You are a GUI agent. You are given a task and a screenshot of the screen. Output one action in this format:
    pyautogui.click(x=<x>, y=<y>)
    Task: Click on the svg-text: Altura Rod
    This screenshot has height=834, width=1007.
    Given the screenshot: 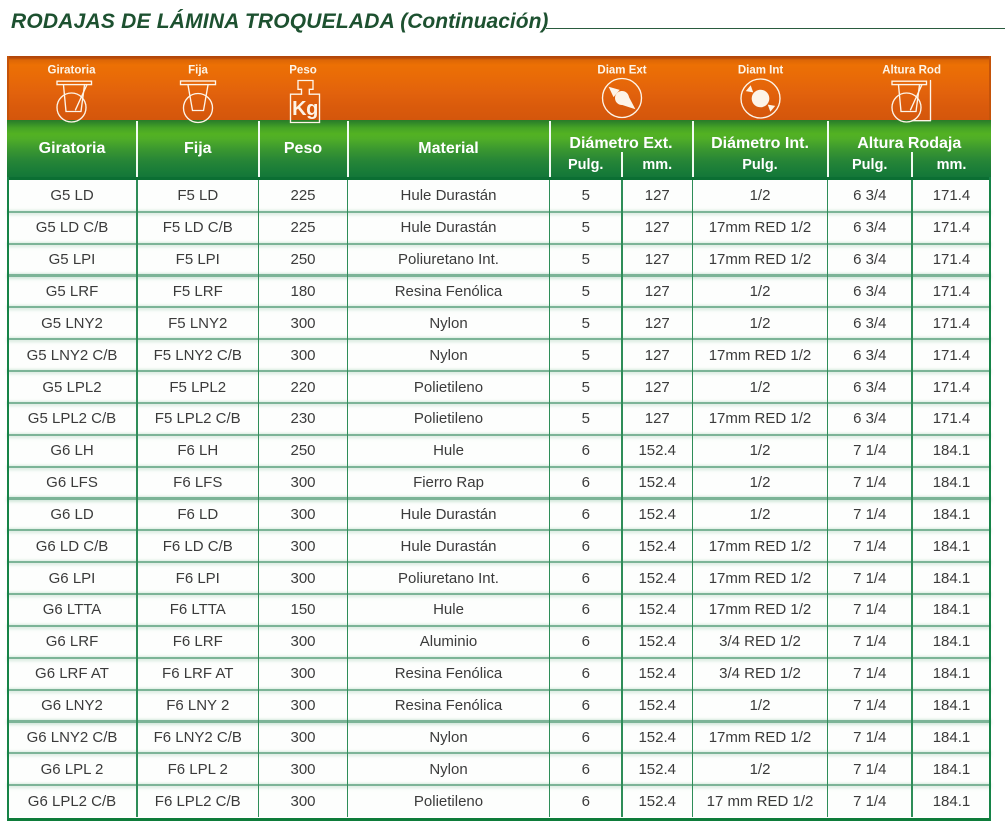 What is the action you would take?
    pyautogui.click(x=911, y=71)
    